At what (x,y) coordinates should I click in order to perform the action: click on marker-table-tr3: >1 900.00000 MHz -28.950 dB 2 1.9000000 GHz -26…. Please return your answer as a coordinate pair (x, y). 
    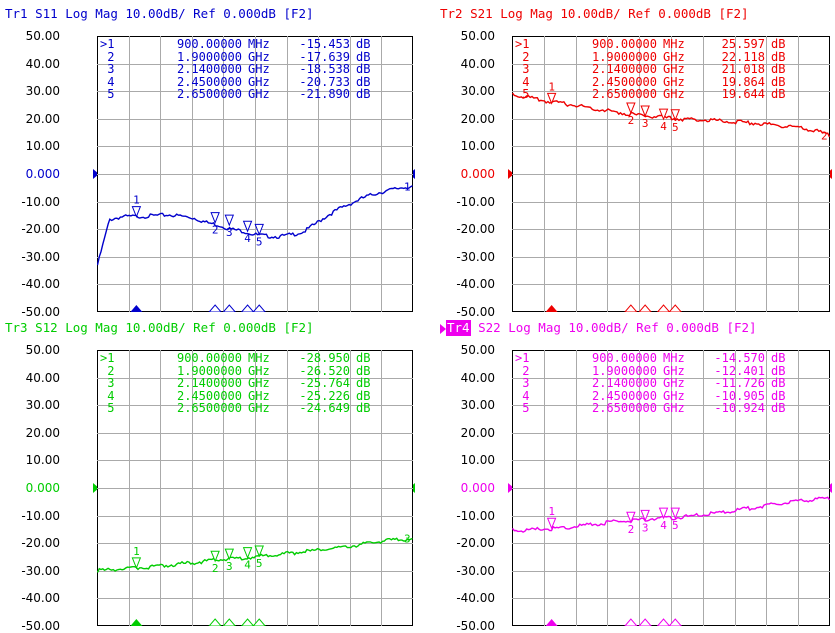
    Looking at the image, I should click on (240, 383).